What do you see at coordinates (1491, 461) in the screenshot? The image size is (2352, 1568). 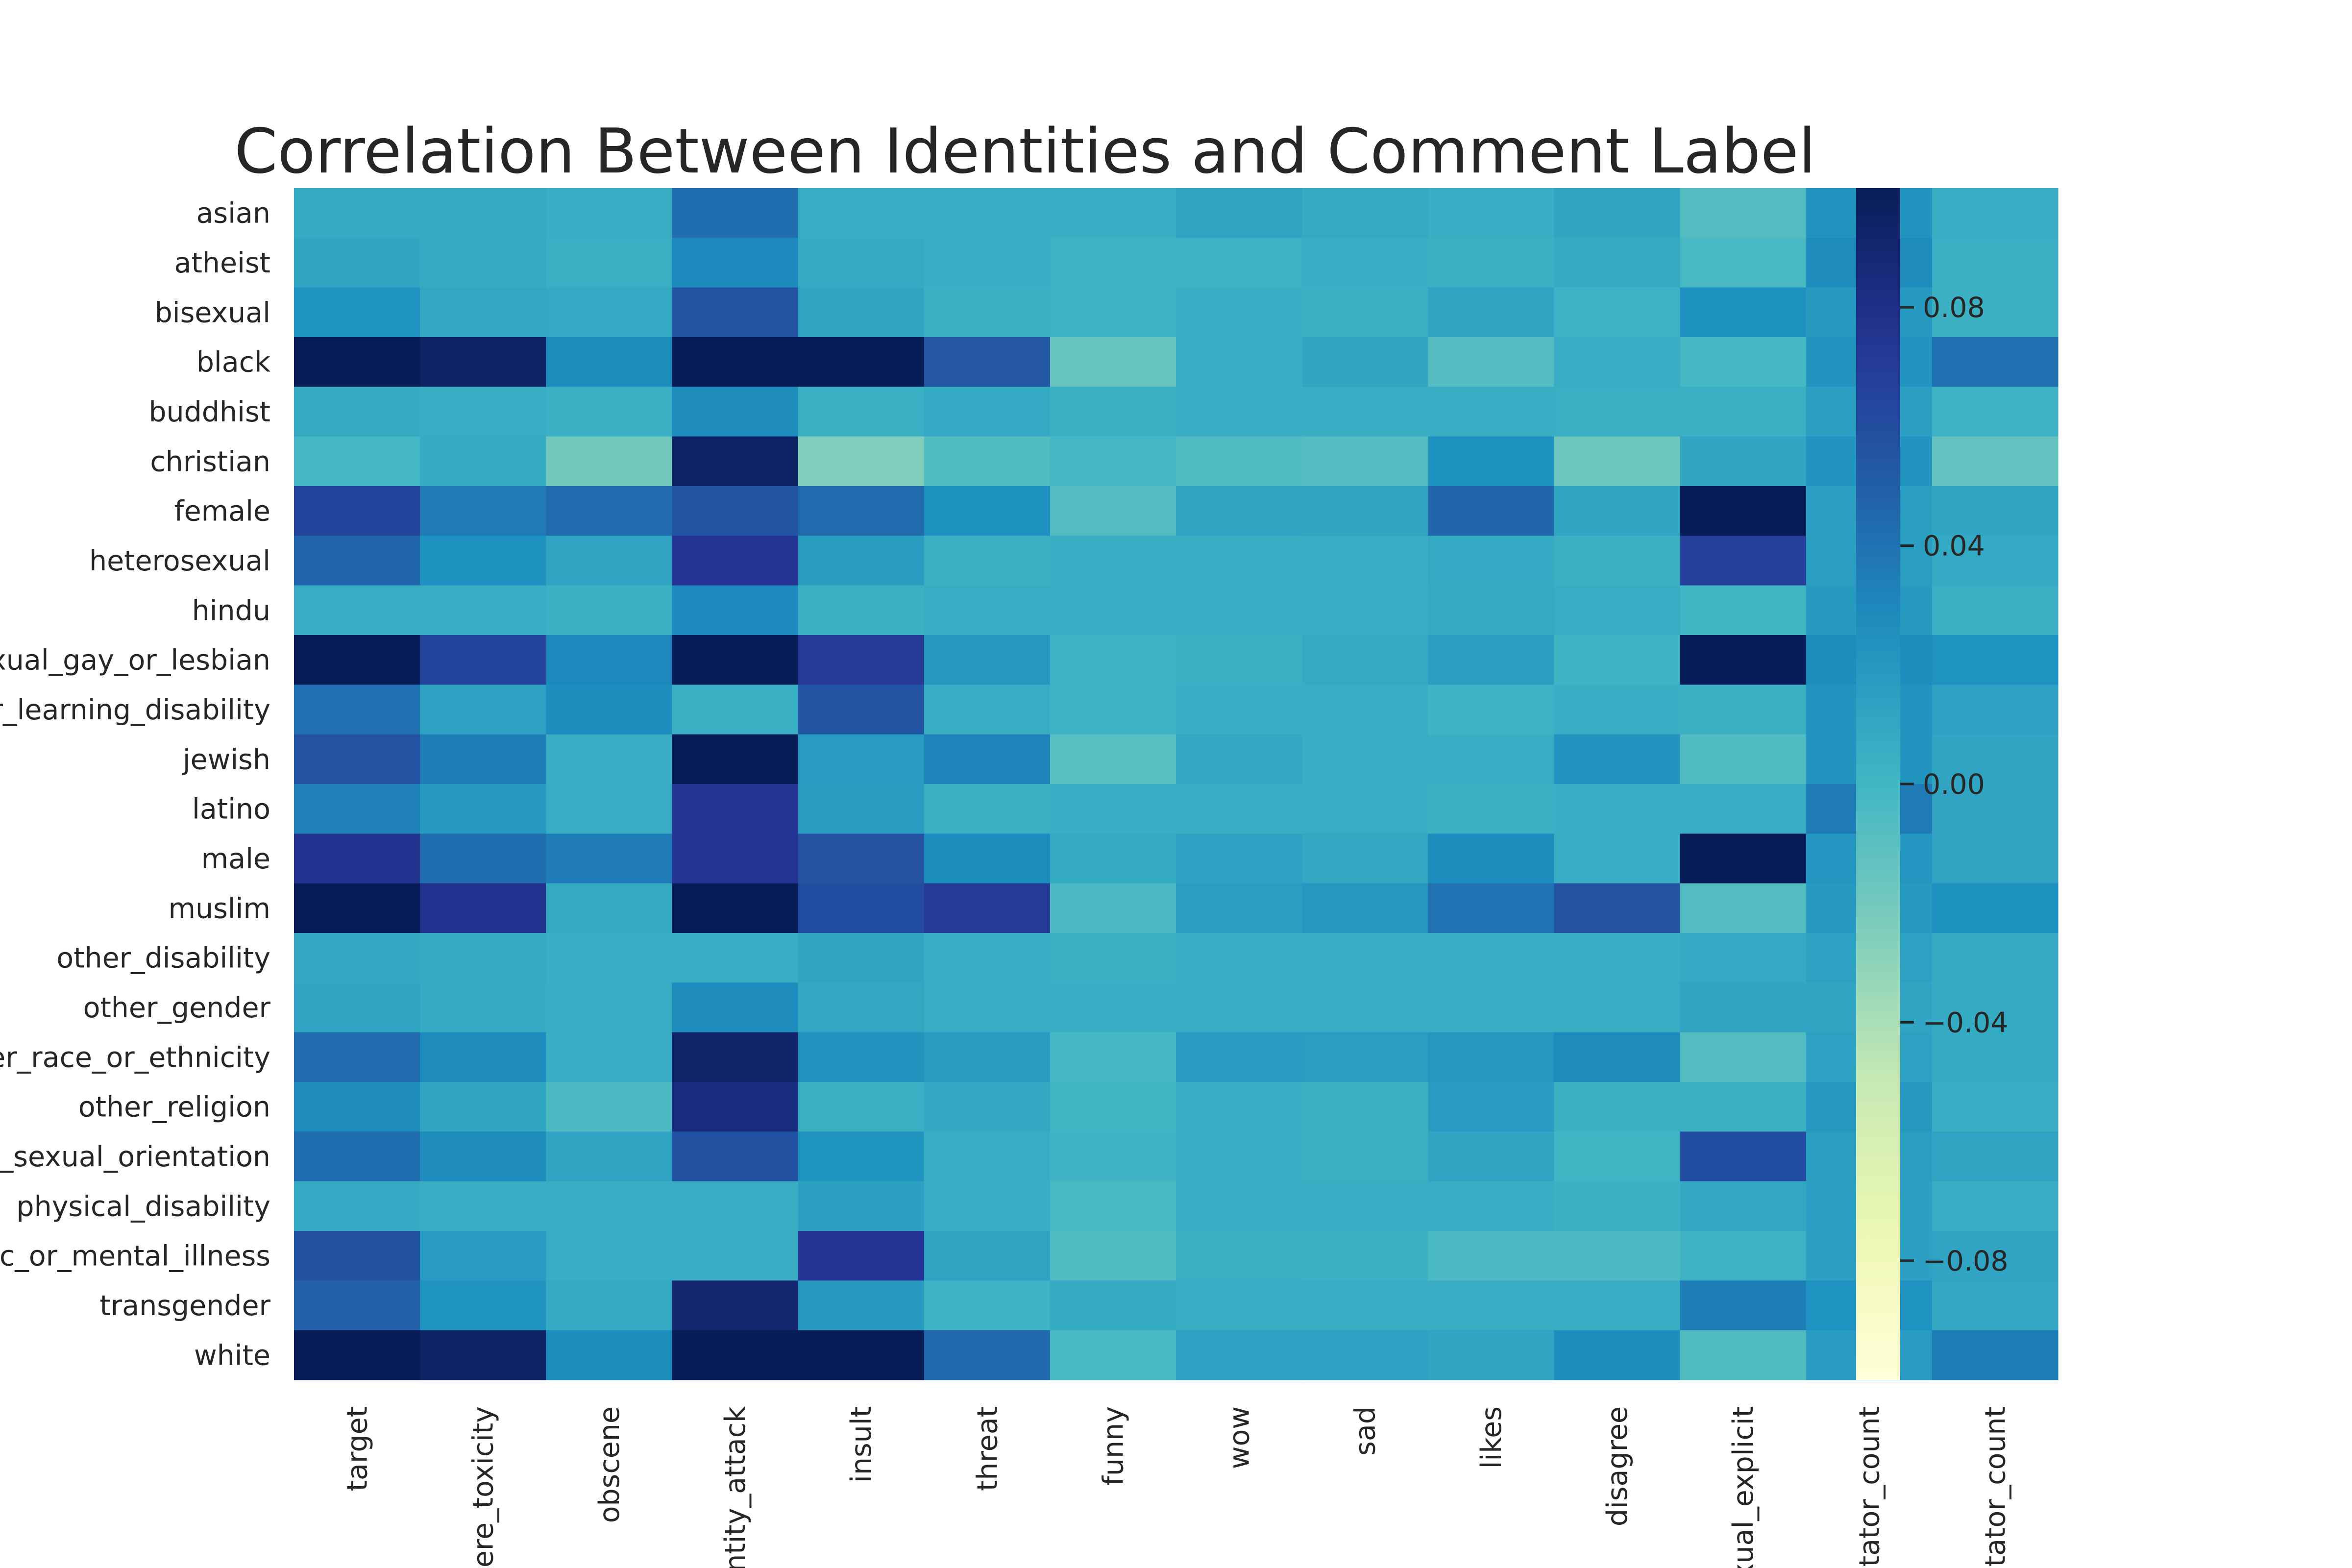 I see `heatmap-cell-r5-c9` at bounding box center [1491, 461].